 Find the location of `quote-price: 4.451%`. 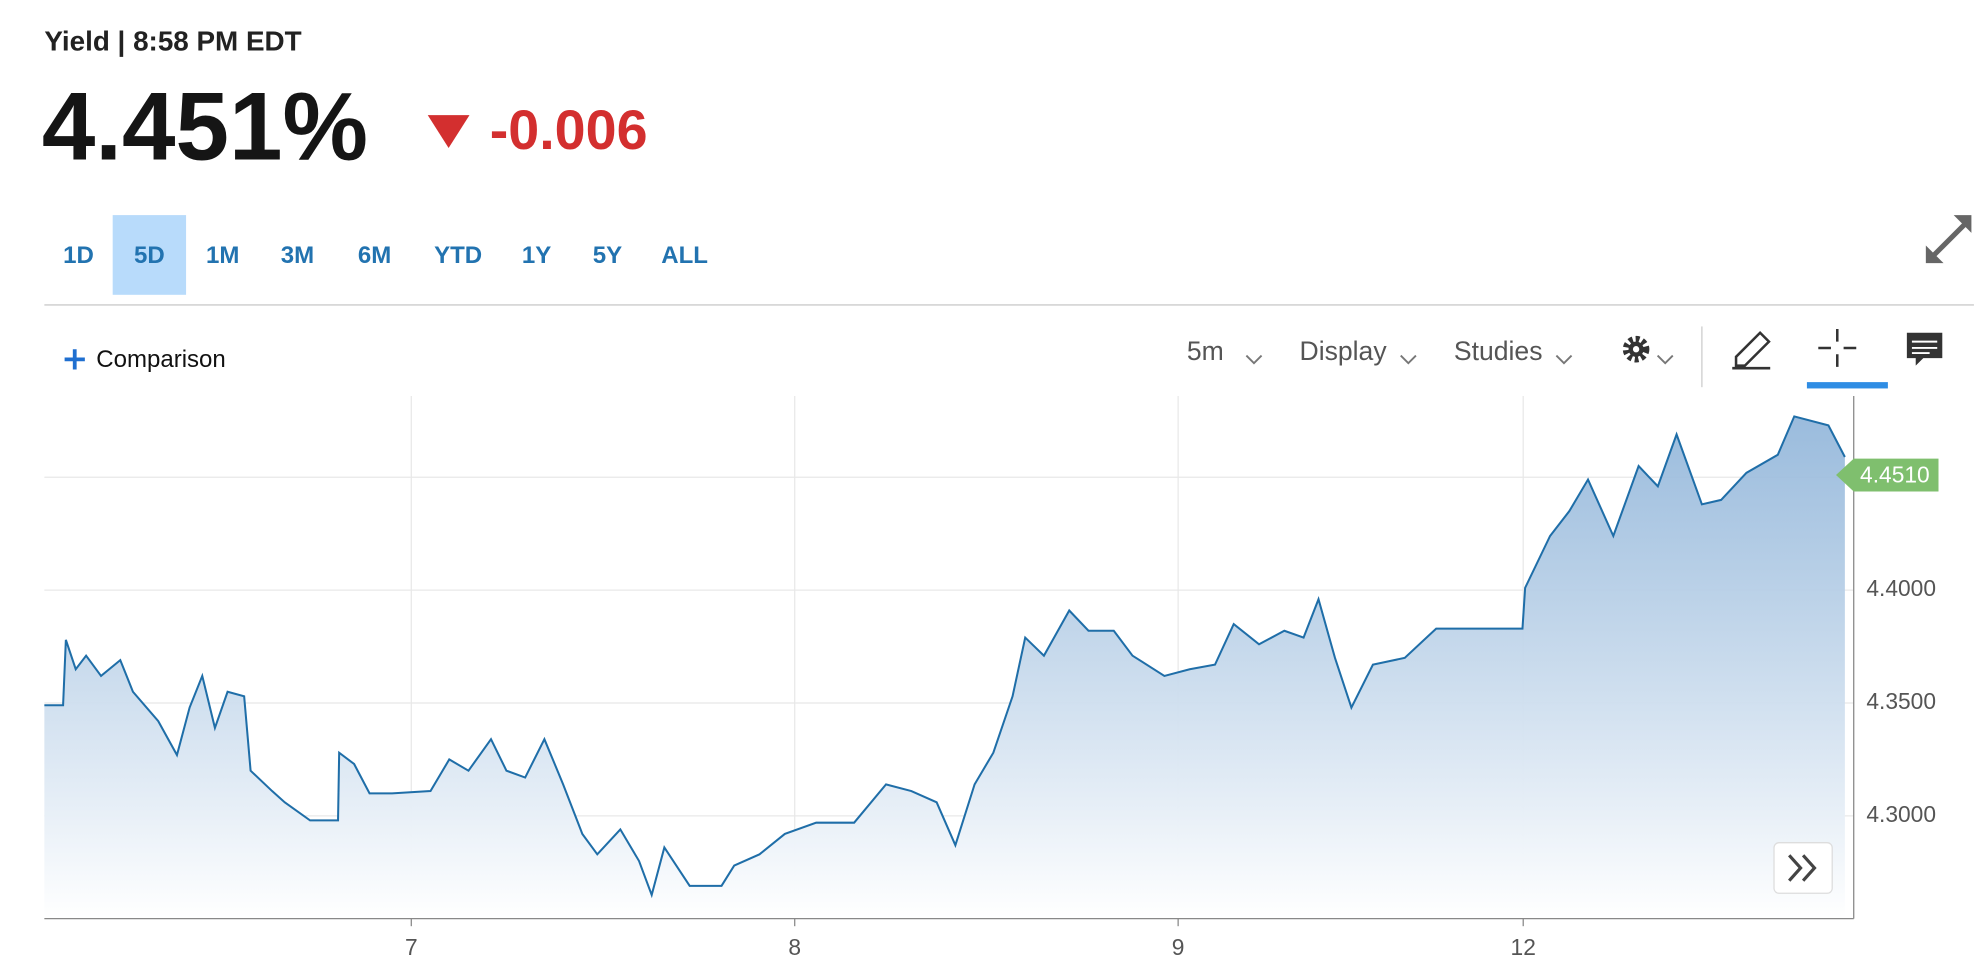

quote-price: 4.451% is located at coordinates (205, 127).